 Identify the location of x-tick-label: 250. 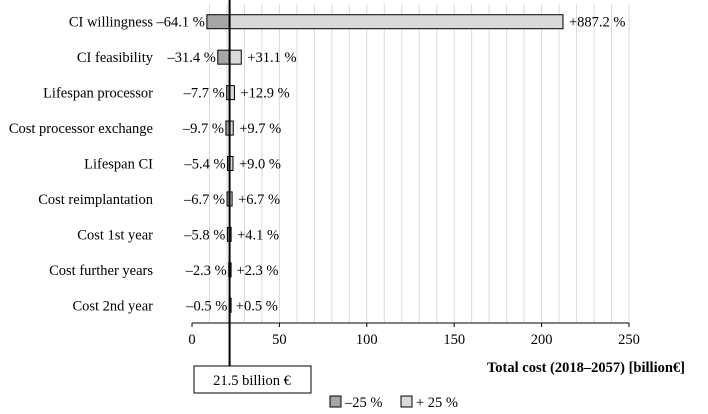
(629, 340).